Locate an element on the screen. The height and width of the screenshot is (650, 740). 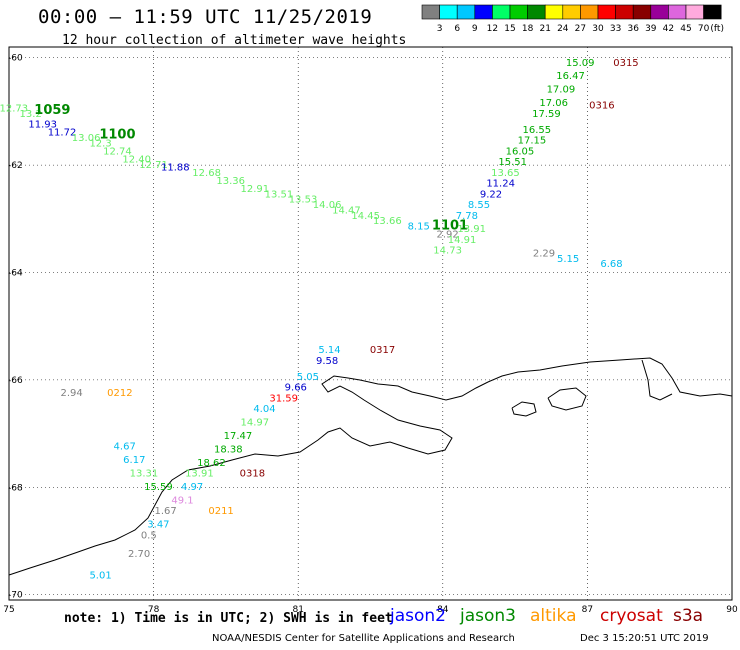
wave-height-label: 16.05 is located at coordinates (520, 151).